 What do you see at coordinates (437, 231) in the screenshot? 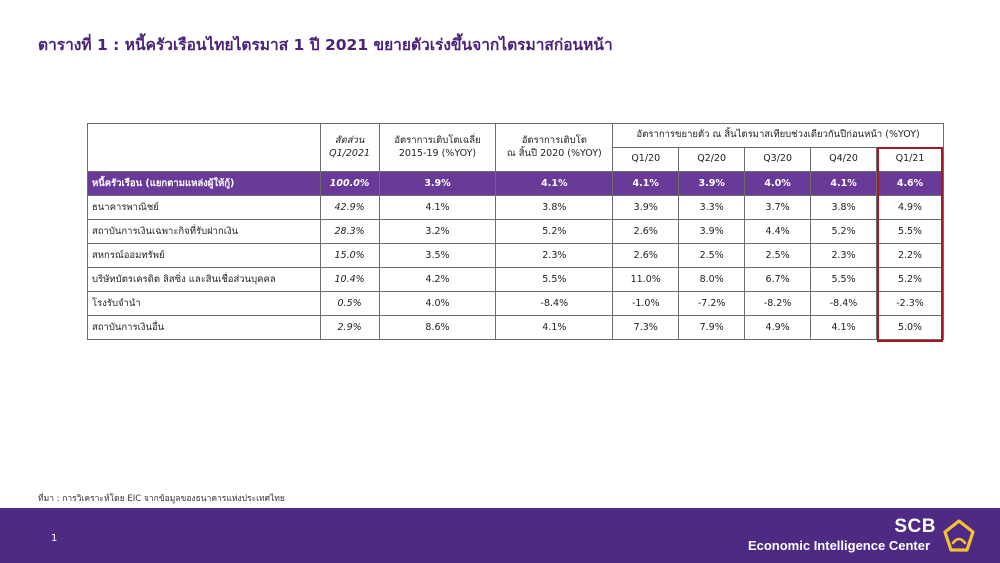
I see `cell-avg: 3.2%` at bounding box center [437, 231].